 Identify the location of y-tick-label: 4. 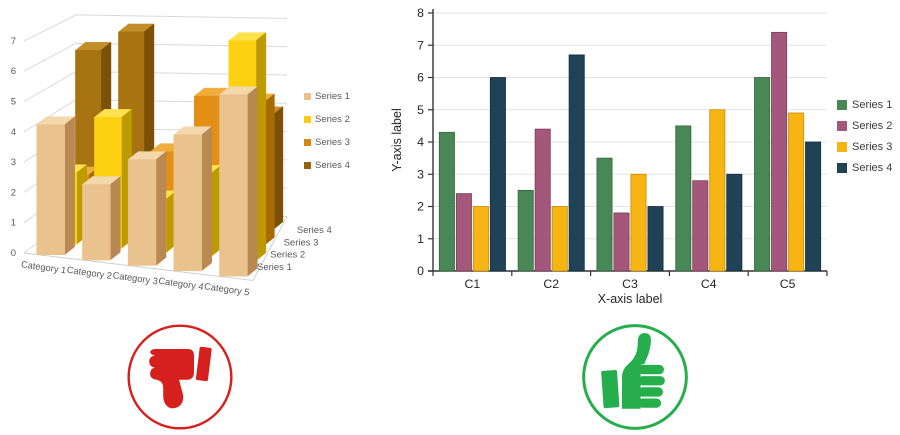
(420, 142).